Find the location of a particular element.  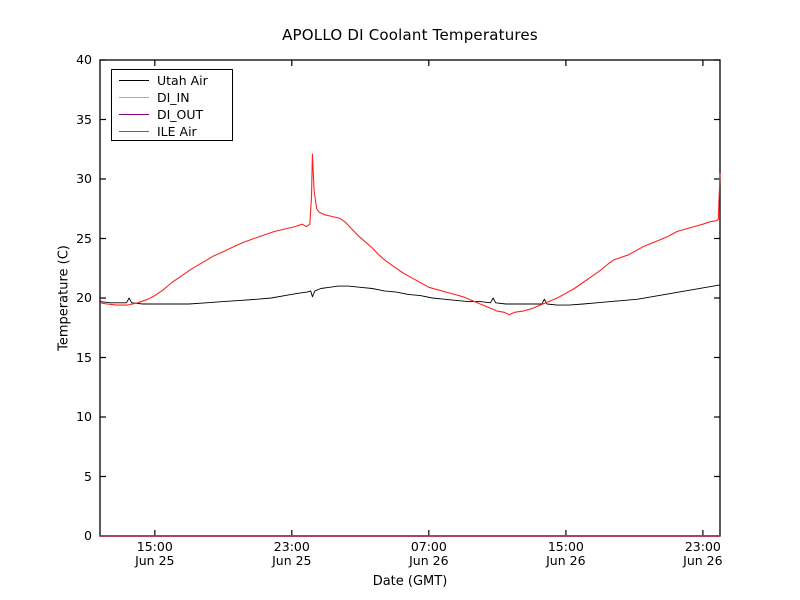

x-tick-label: 15:00 Jun 25 is located at coordinates (155, 554).